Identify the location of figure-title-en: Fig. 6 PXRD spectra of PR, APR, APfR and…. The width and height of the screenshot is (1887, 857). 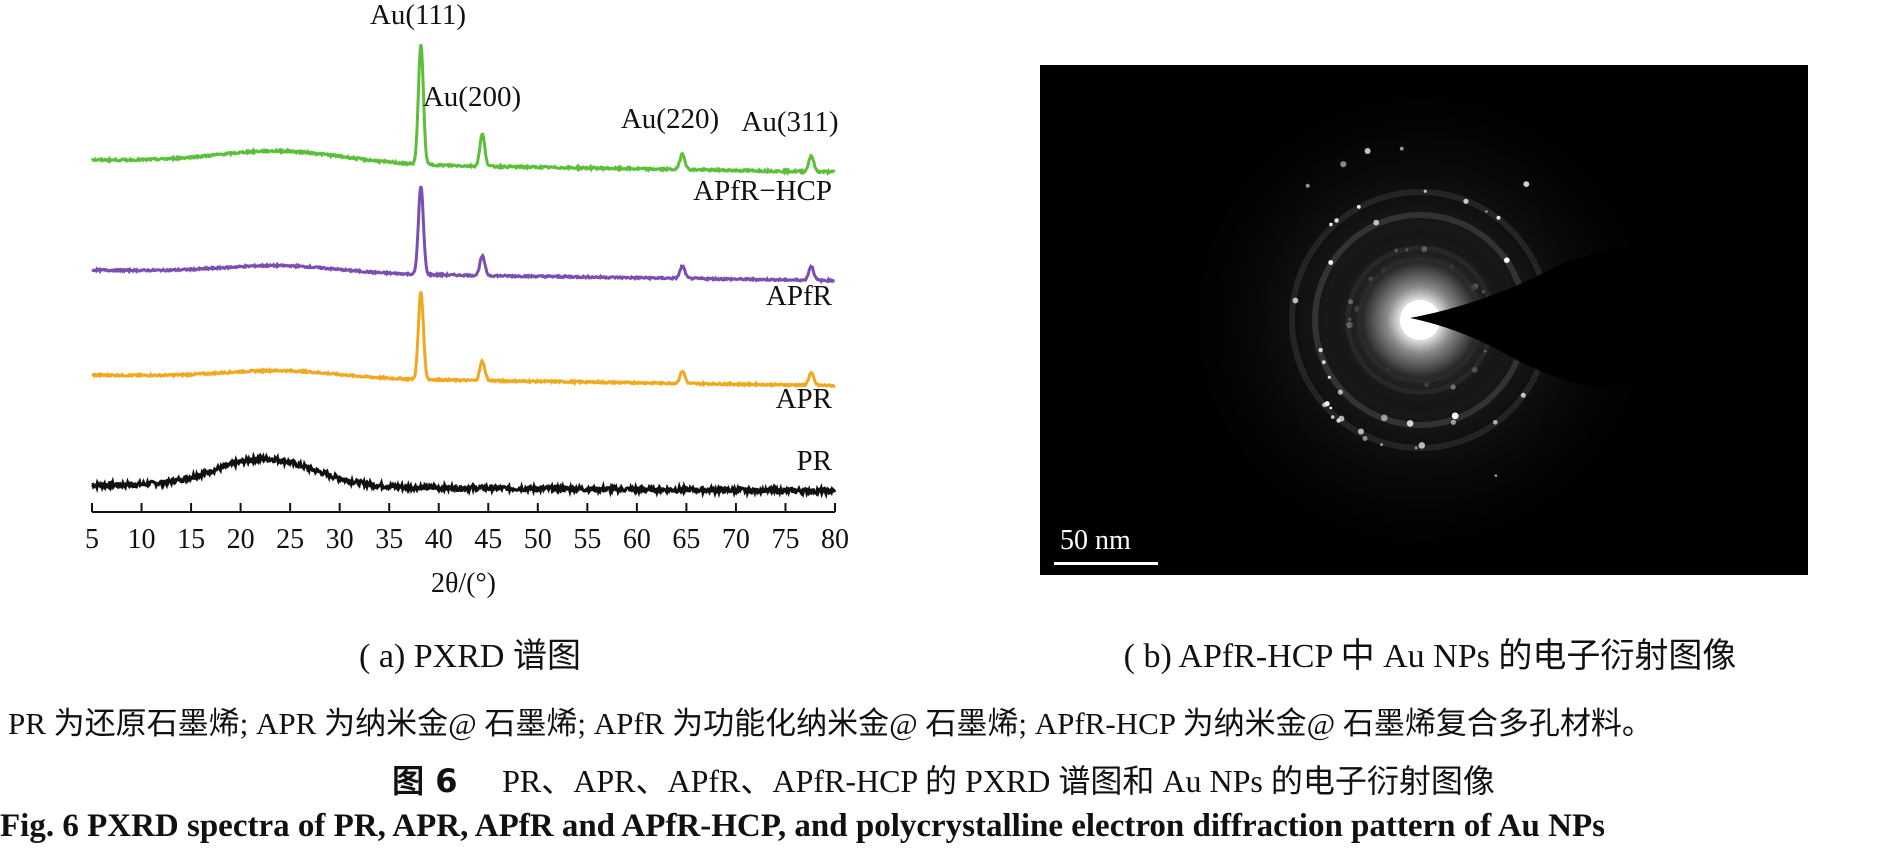
(802, 826).